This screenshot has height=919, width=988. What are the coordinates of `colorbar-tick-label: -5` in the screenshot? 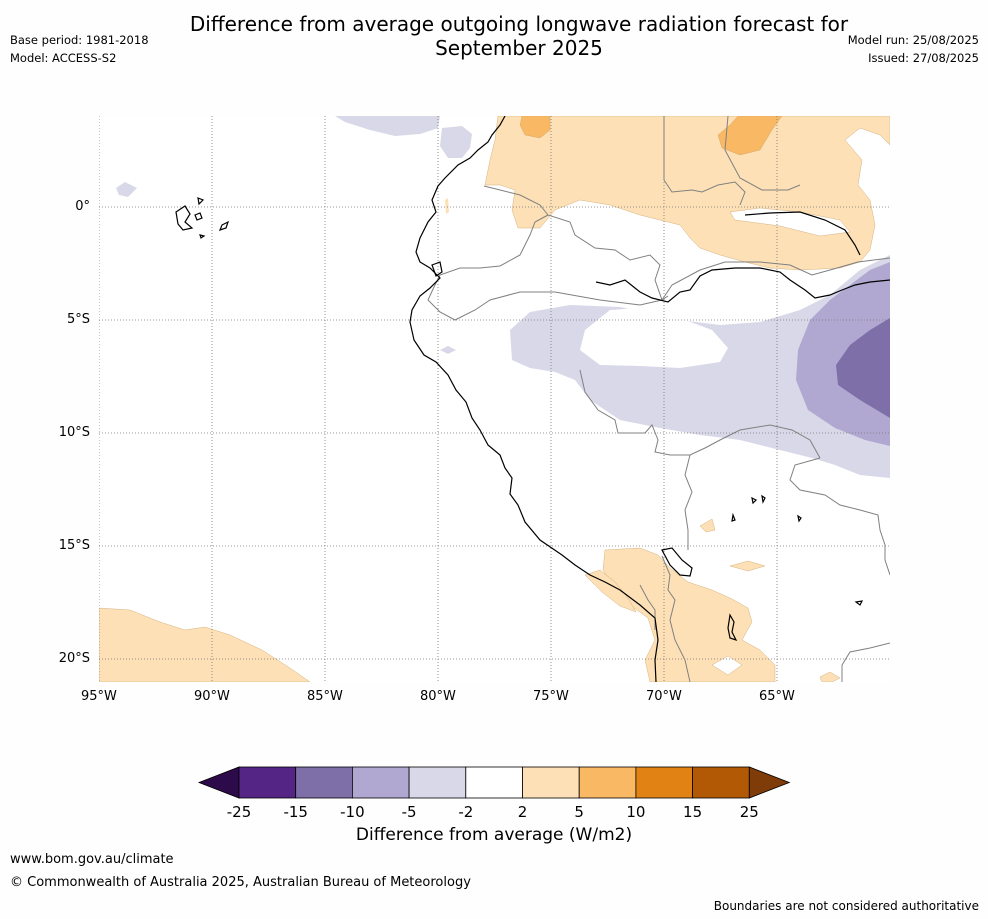 It's located at (409, 812).